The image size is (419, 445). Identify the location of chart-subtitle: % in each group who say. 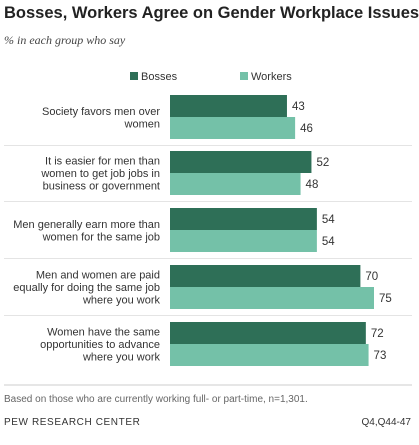
(65, 40).